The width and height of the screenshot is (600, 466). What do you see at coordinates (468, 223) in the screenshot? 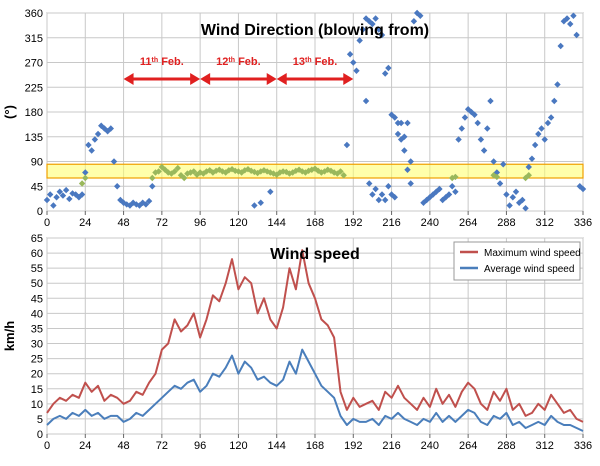
I see `x-tick-label: 264` at bounding box center [468, 223].